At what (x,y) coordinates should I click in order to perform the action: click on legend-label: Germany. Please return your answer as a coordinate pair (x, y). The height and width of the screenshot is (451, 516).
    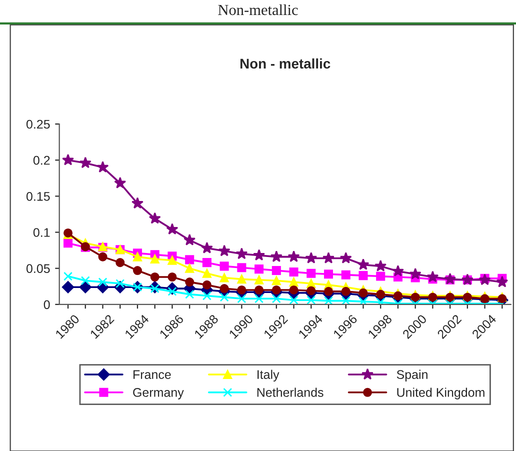
    Looking at the image, I should click on (158, 394).